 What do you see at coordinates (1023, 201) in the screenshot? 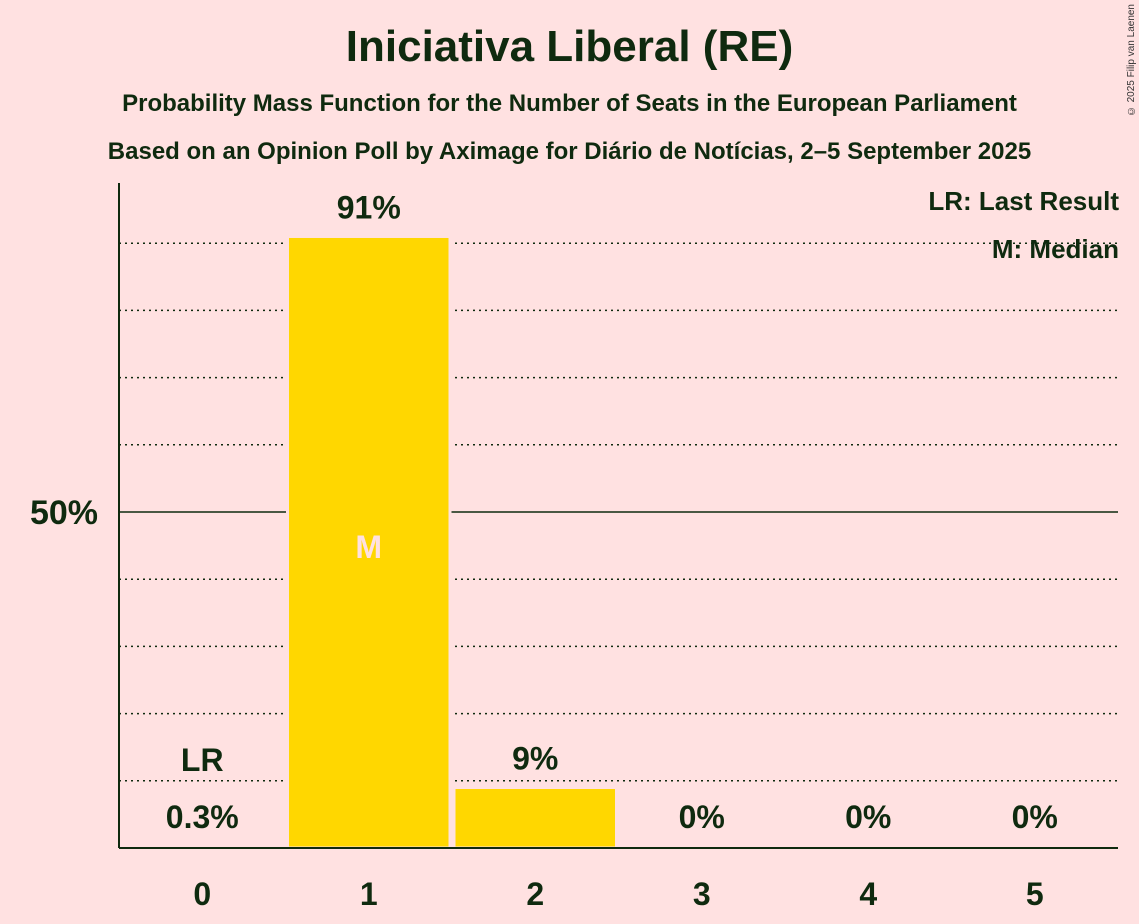
I see `legend-last-result: LR: Last Result` at bounding box center [1023, 201].